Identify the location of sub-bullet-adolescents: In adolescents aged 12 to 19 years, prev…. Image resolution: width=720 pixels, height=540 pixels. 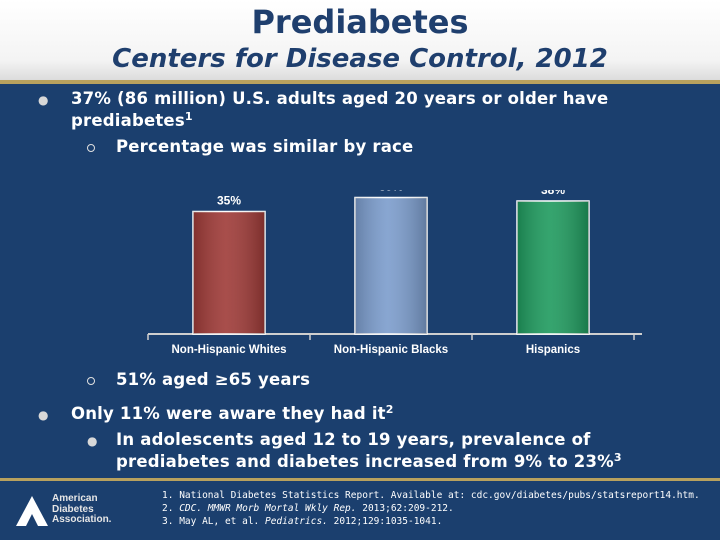
(369, 451).